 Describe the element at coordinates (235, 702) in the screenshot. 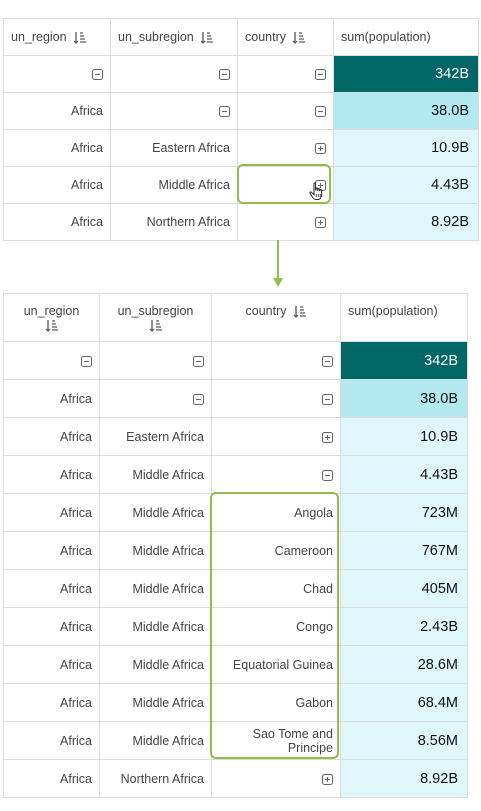

I see `table-row: Africa Middle Africa Gabon 68.4M` at that location.